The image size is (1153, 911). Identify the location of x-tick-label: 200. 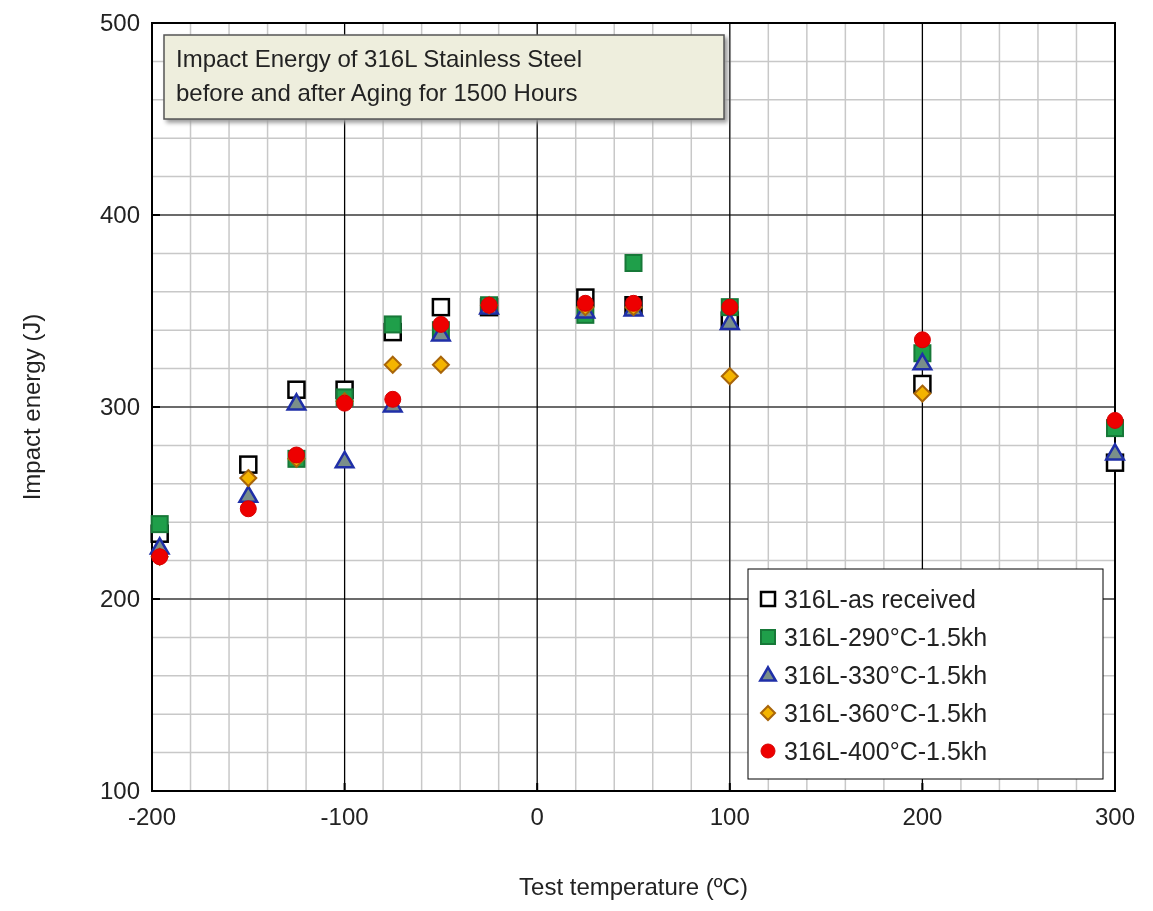
(922, 816).